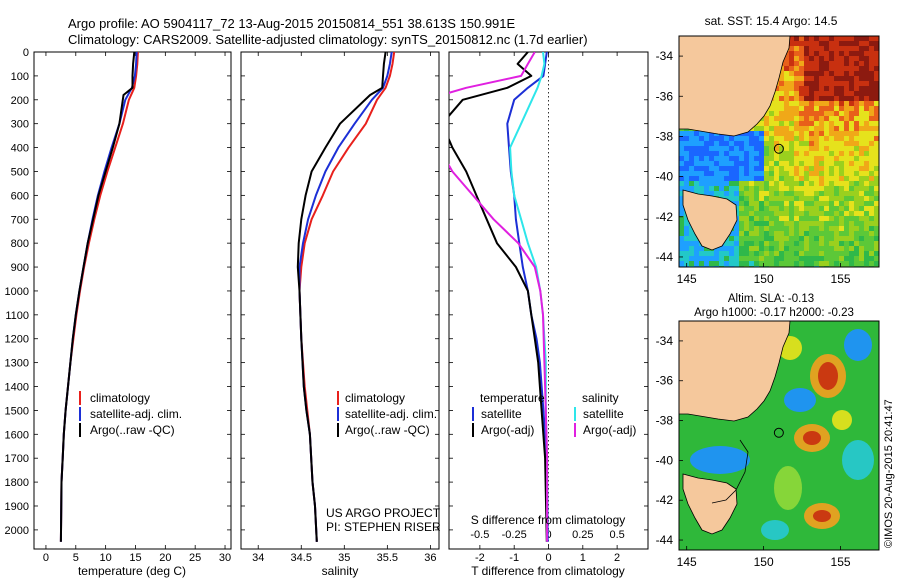 The image size is (900, 580). I want to click on depth-tick-label: 500, so click(20, 172).